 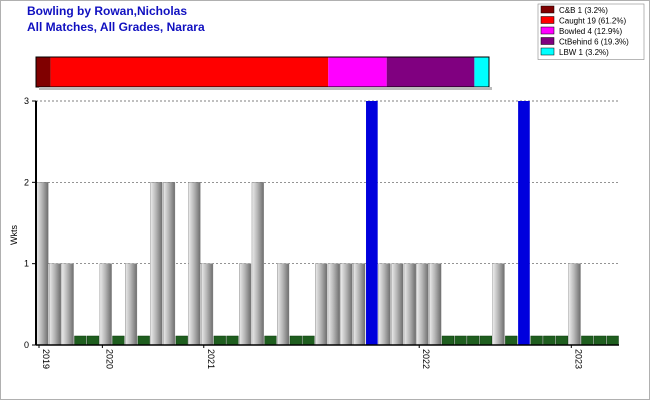 I want to click on x-year-label: 2021, so click(x=211, y=359).